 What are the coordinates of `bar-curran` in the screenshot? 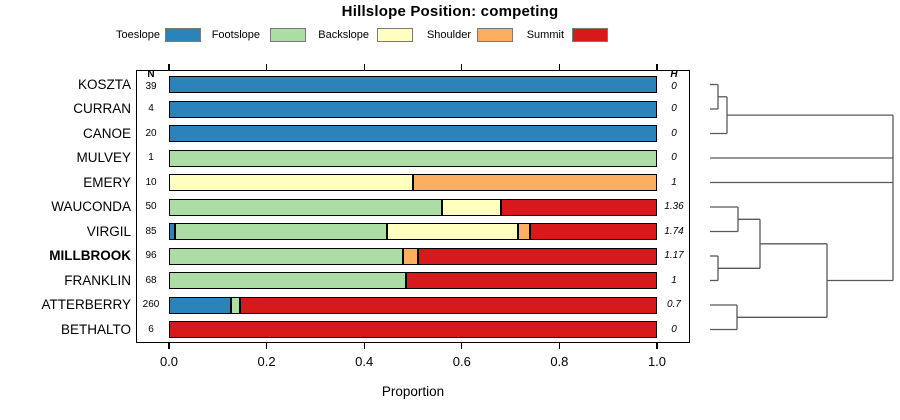 It's located at (413, 109).